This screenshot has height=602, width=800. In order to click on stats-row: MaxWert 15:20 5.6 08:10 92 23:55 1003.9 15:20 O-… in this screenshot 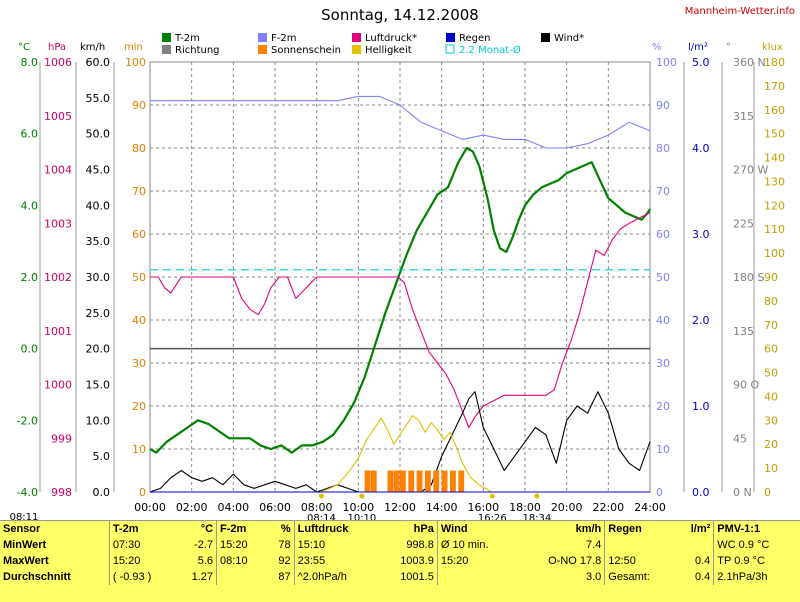, I will do `click(400, 561)`.